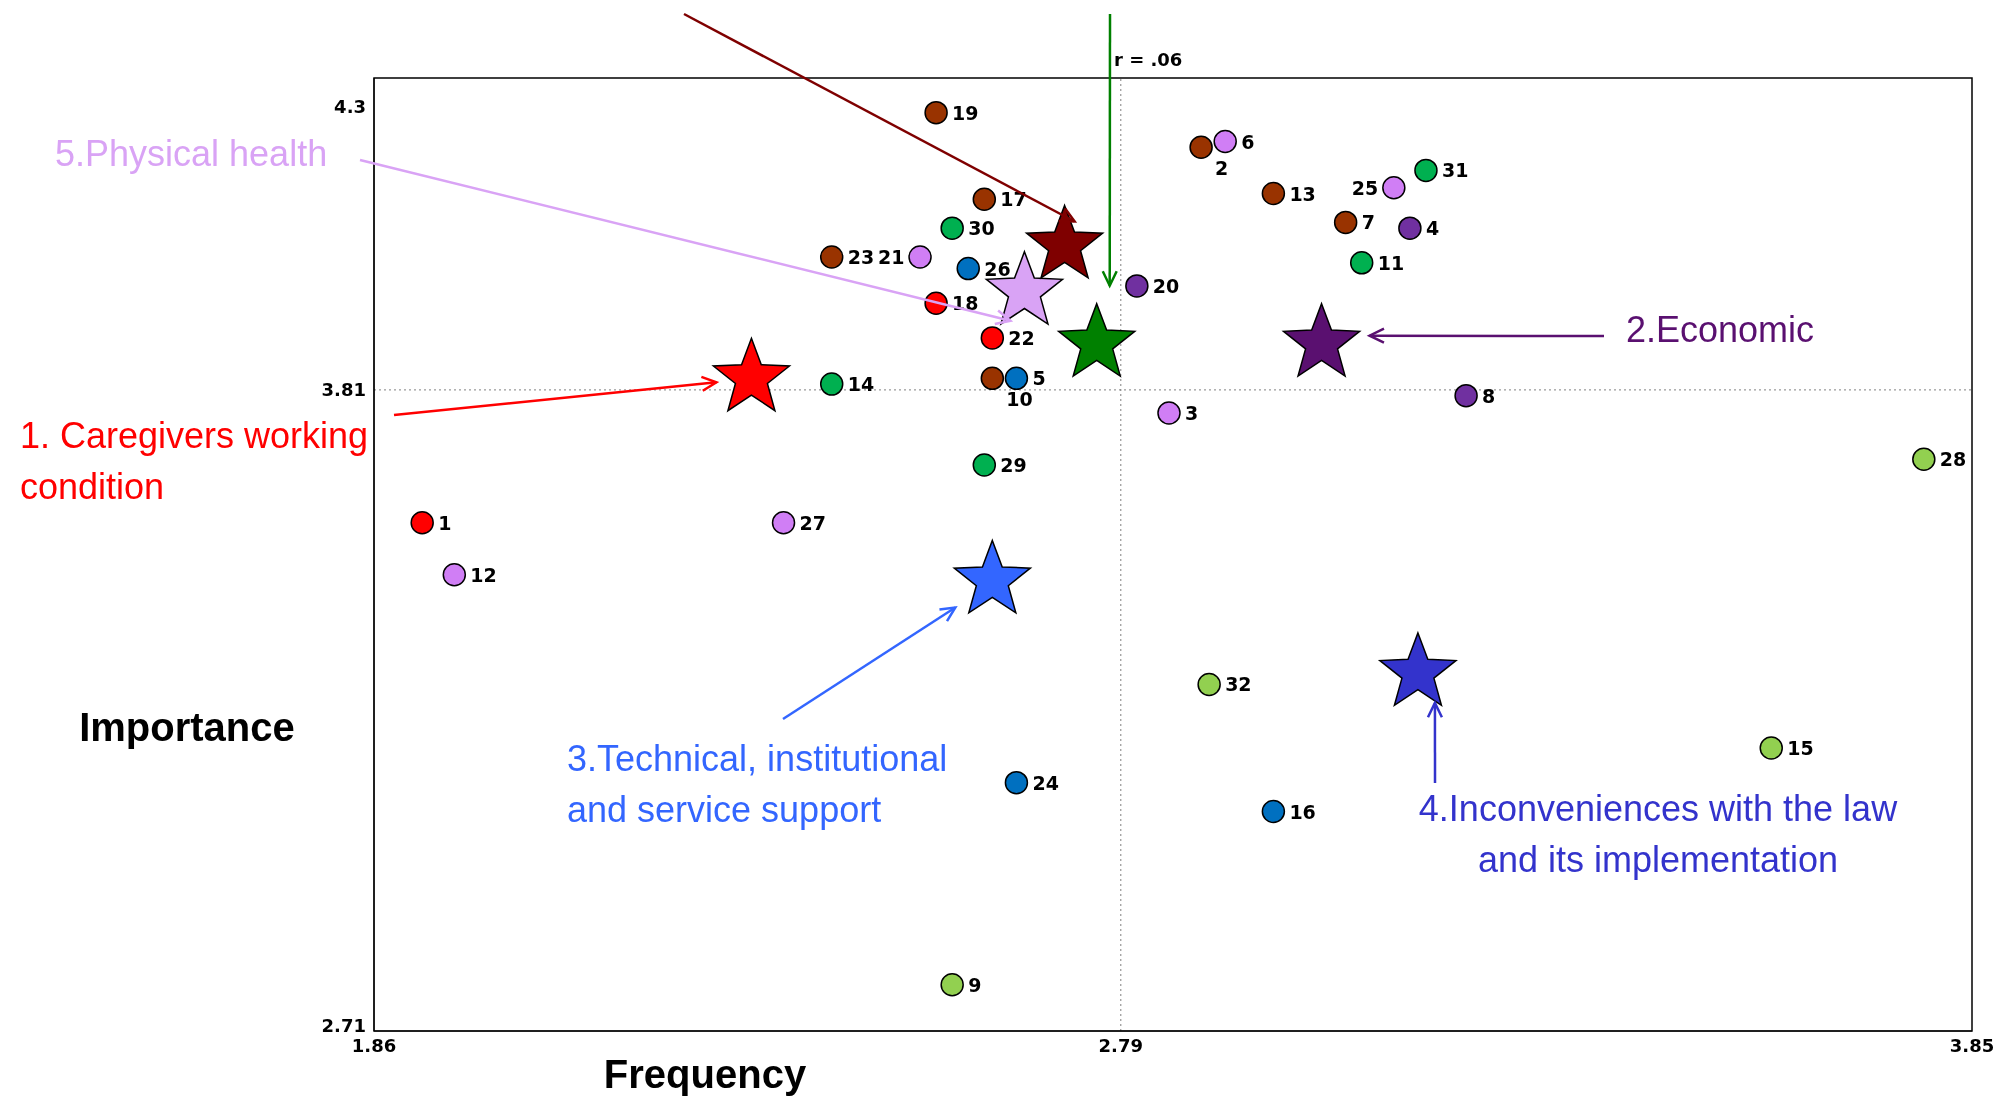 The width and height of the screenshot is (2001, 1112). I want to click on annotation: 15, so click(1800, 747).